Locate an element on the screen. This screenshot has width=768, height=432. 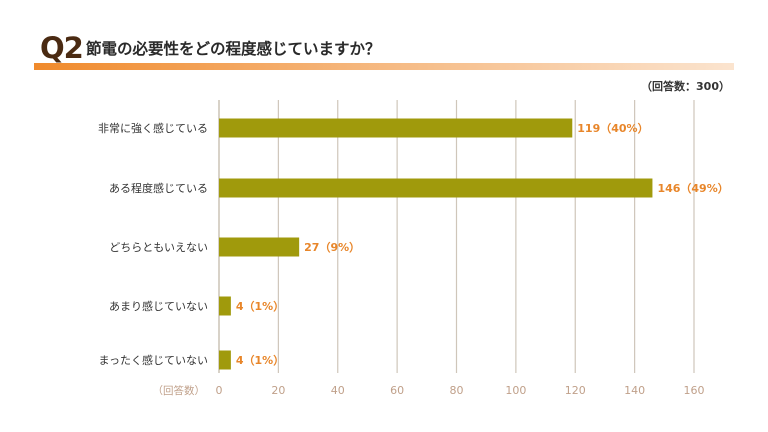
question-number: Q2 is located at coordinates (62, 48).